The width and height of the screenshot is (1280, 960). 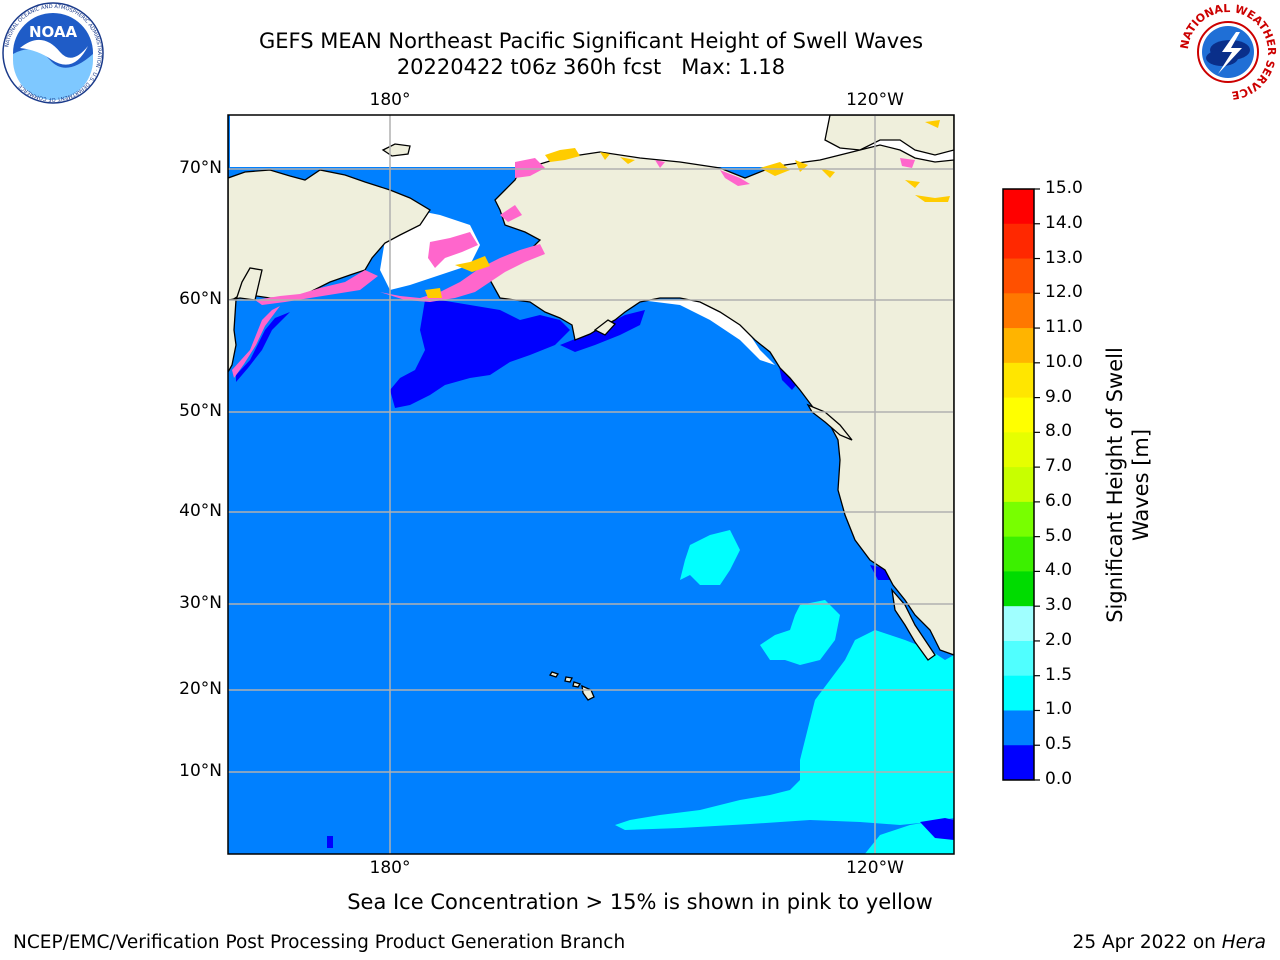 I want to click on lon-label-bottom-180: 180°, so click(x=390, y=868).